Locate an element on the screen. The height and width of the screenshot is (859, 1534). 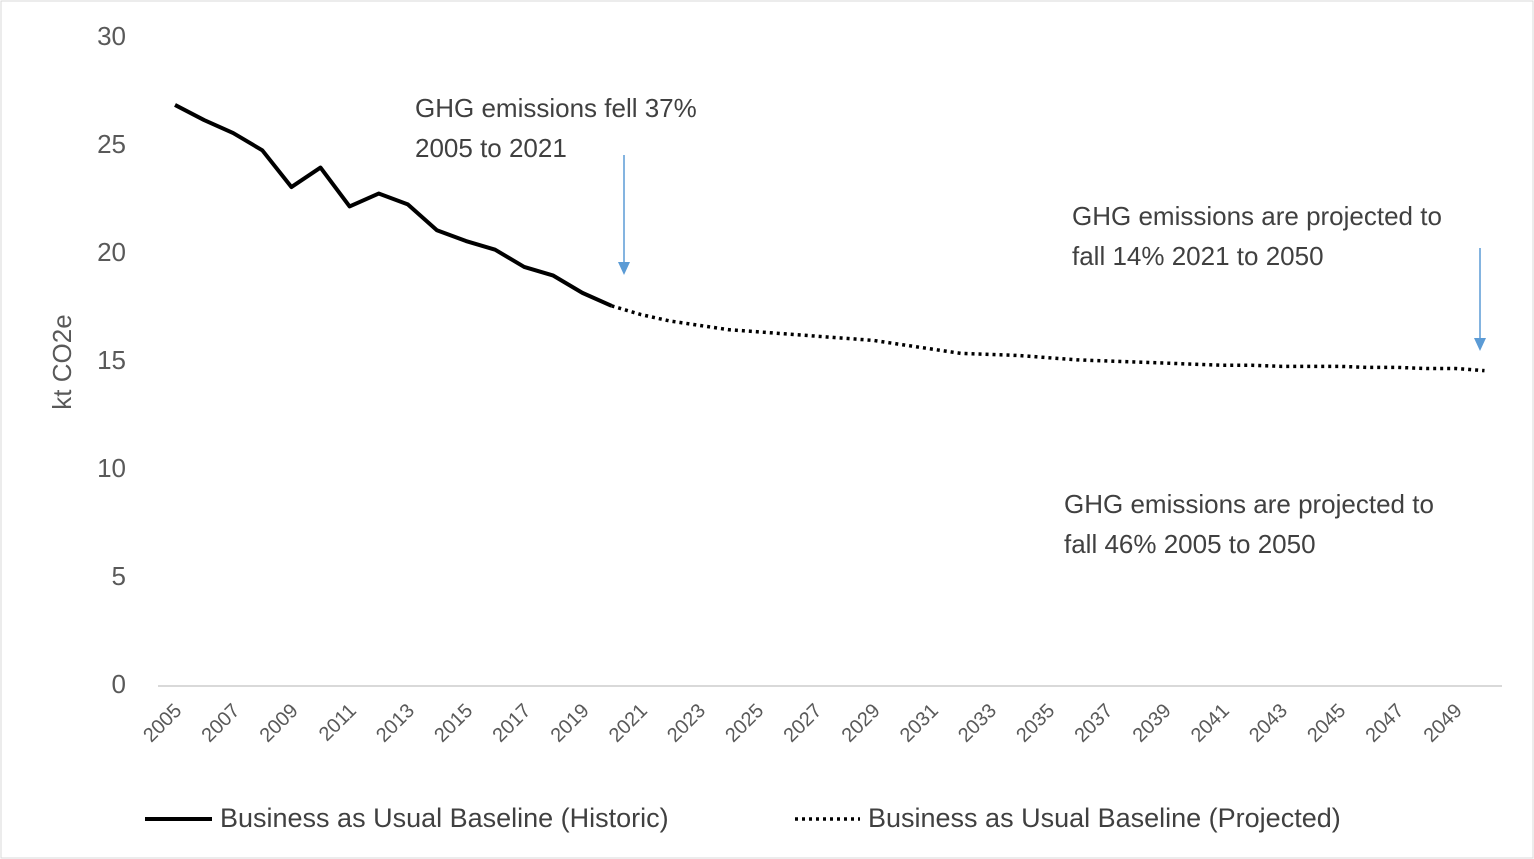
y-tick-label: 10 is located at coordinates (111, 468).